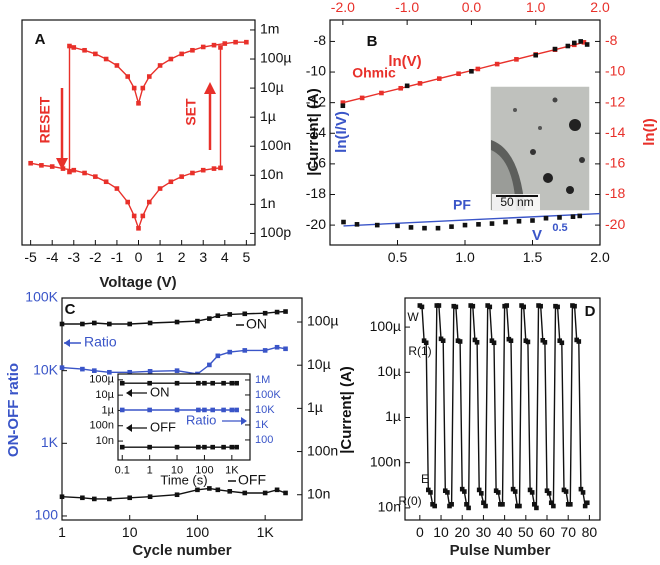  Describe the element at coordinates (46, 369) in the screenshot. I see `y-tick-label: 10K` at that location.